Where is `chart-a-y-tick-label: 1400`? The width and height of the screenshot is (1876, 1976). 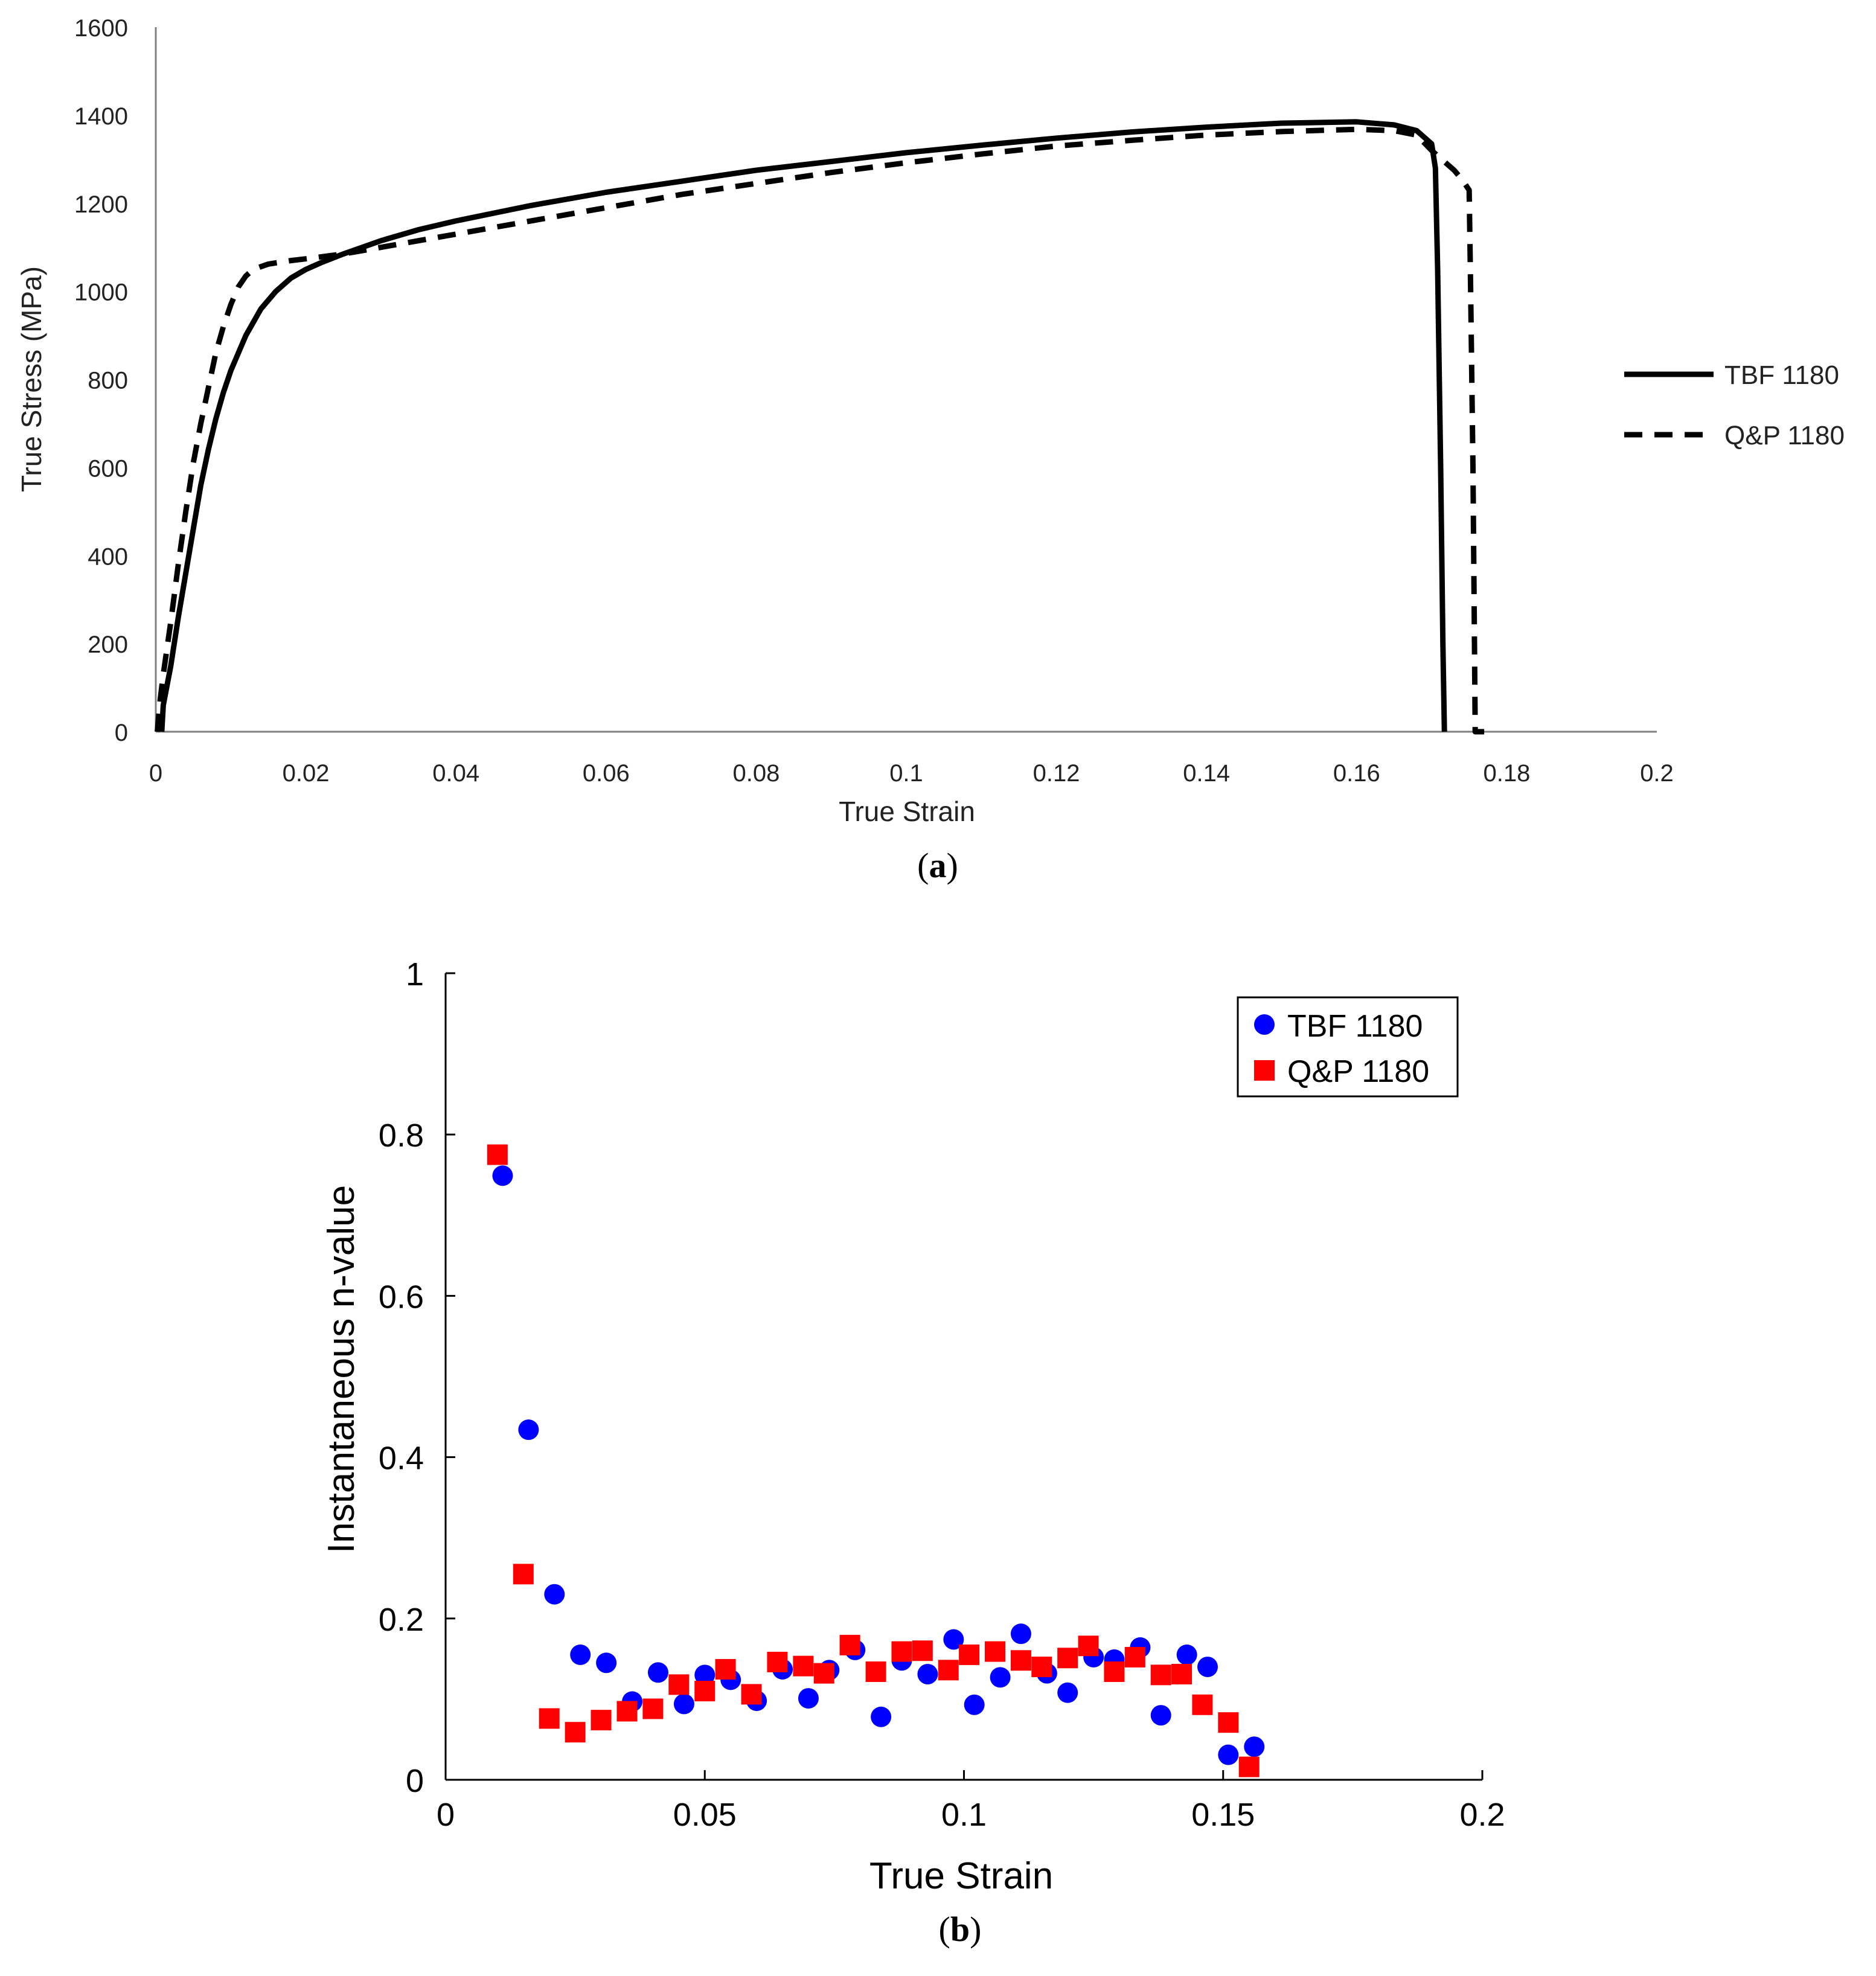
chart-a-y-tick-label: 1400 is located at coordinates (101, 116).